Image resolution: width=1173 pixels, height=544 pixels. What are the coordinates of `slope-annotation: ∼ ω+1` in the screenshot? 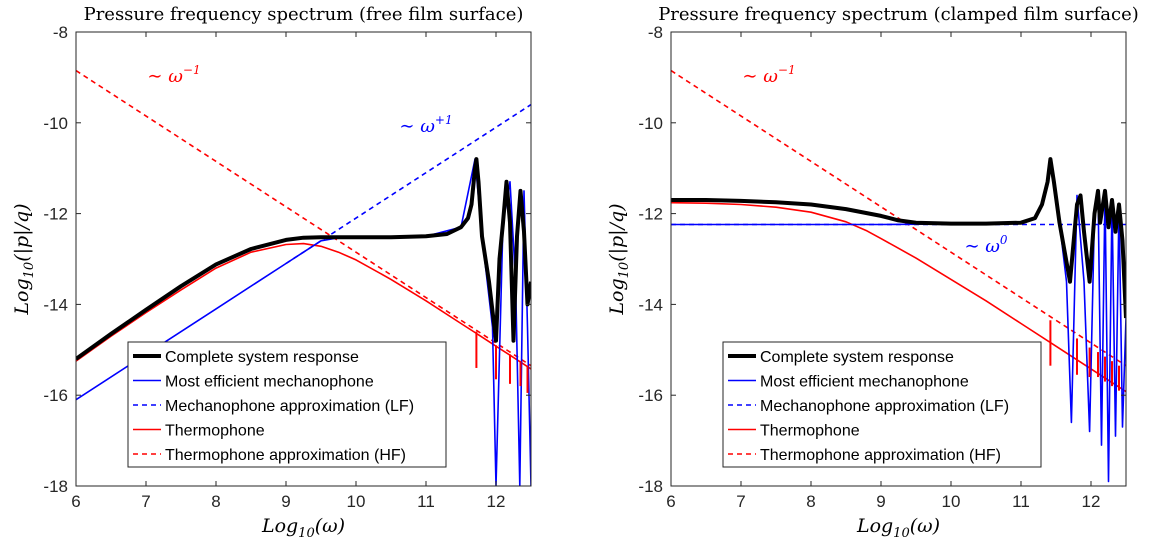 It's located at (425, 125).